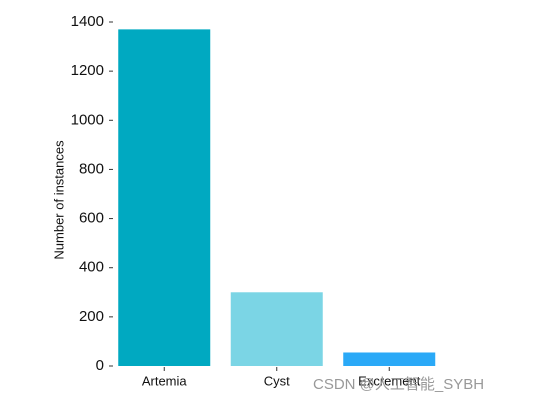  What do you see at coordinates (87, 119) in the screenshot?
I see `y-tick-label: 1000` at bounding box center [87, 119].